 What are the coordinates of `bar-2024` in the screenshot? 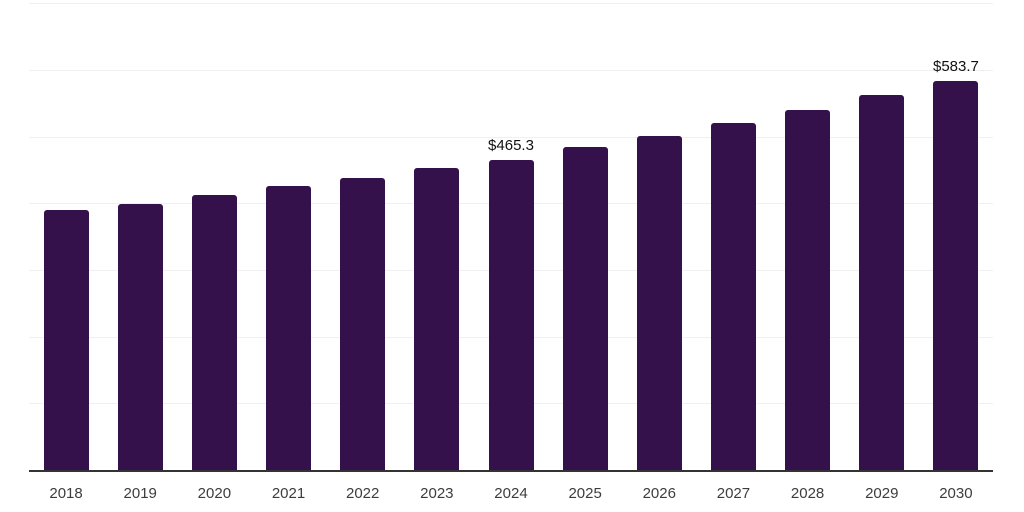 It's located at (511, 314).